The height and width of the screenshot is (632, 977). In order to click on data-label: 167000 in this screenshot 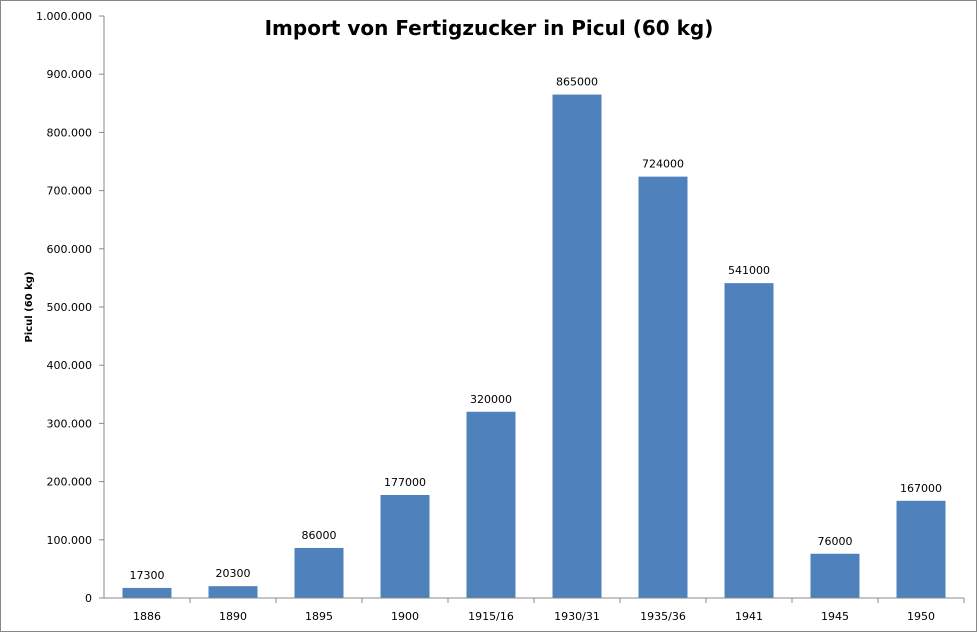, I will do `click(921, 488)`.